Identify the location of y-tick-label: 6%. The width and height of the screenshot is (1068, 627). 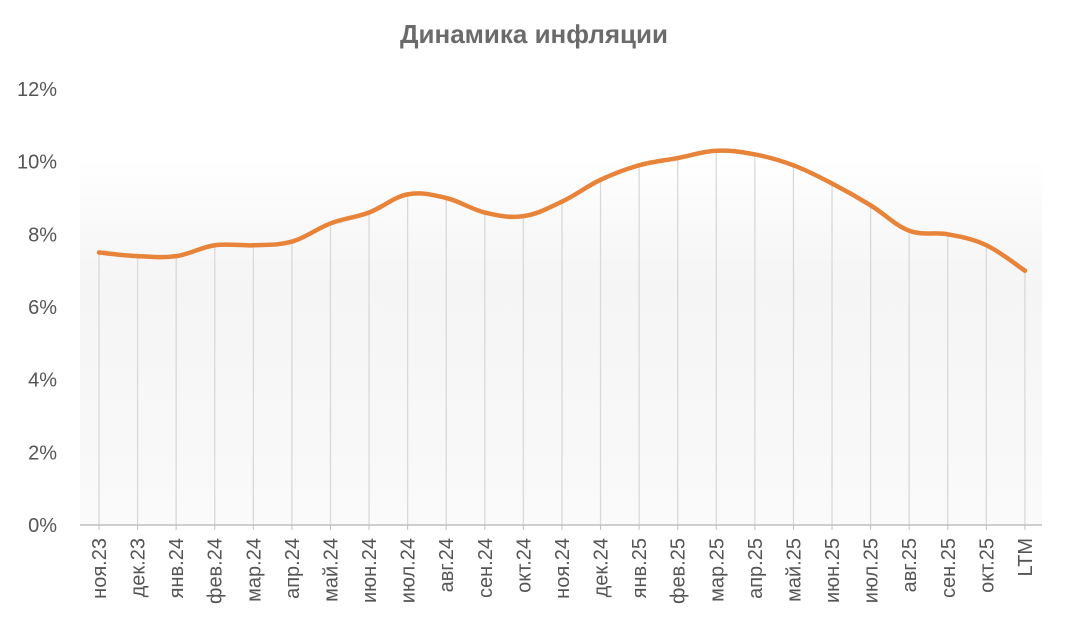
(42, 308).